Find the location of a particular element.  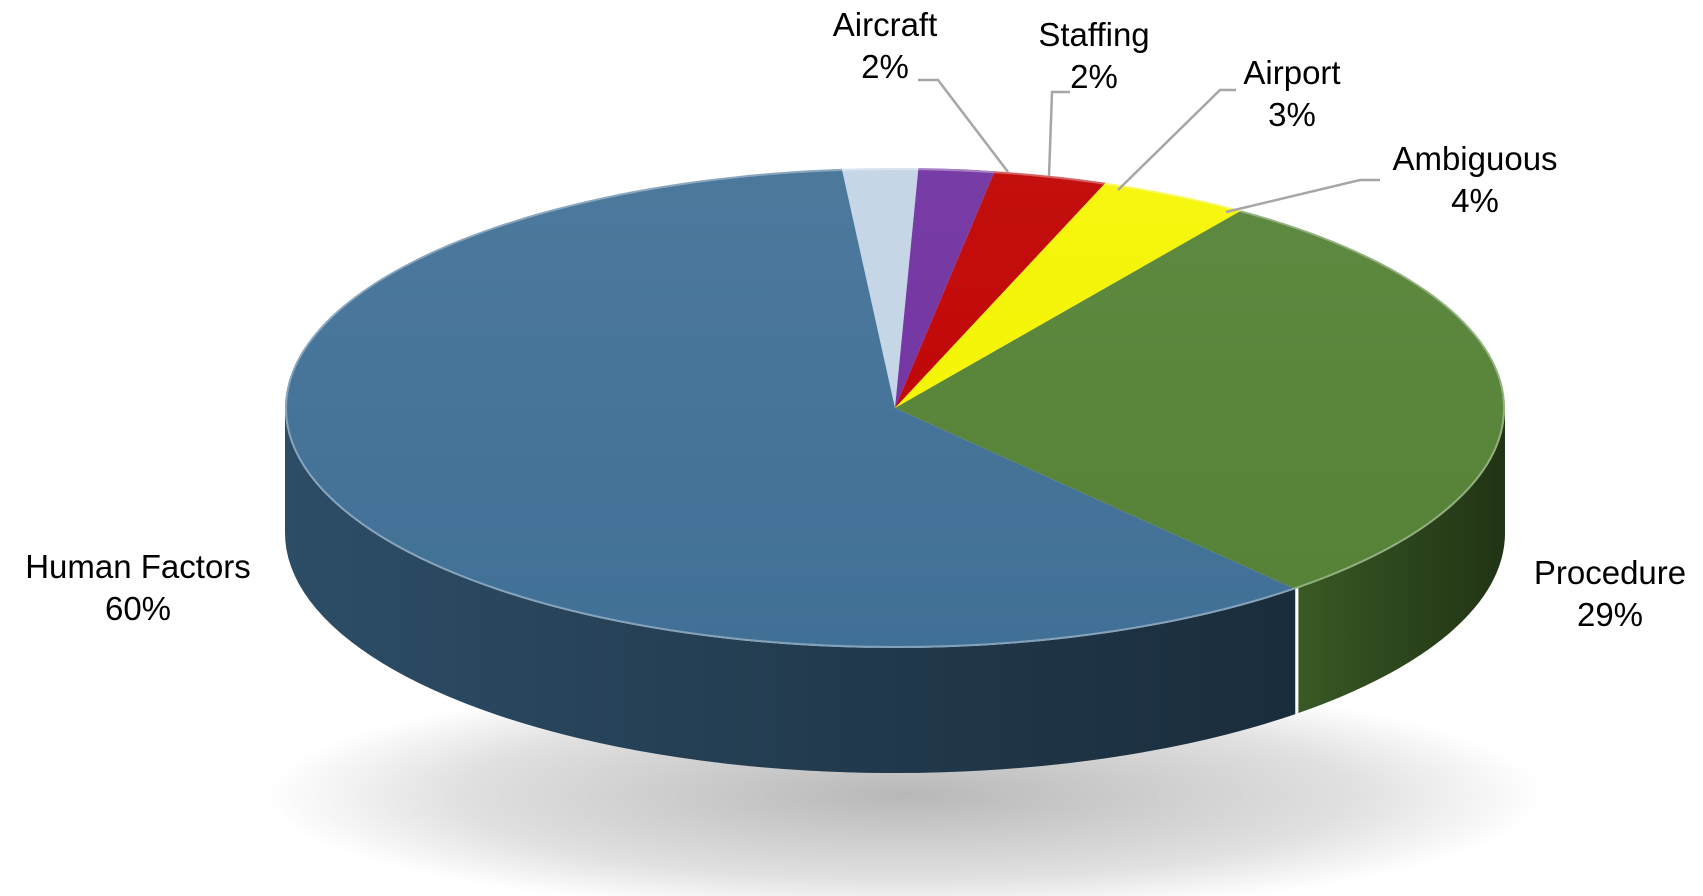

slice-label-ambiguous-percent: 4% is located at coordinates (1474, 201).